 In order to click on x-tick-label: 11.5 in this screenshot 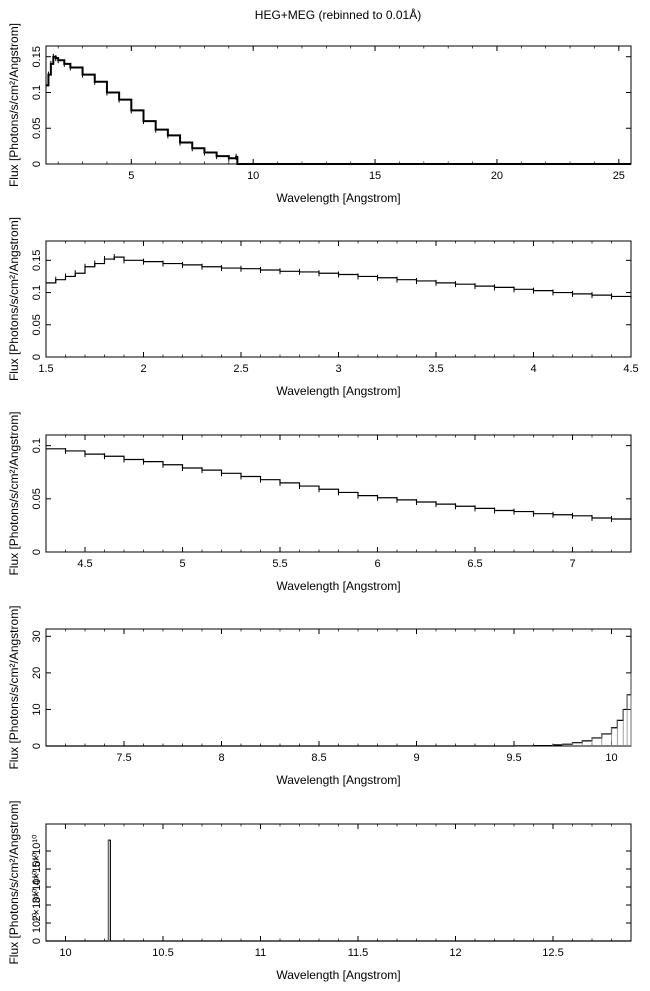, I will do `click(358, 953)`.